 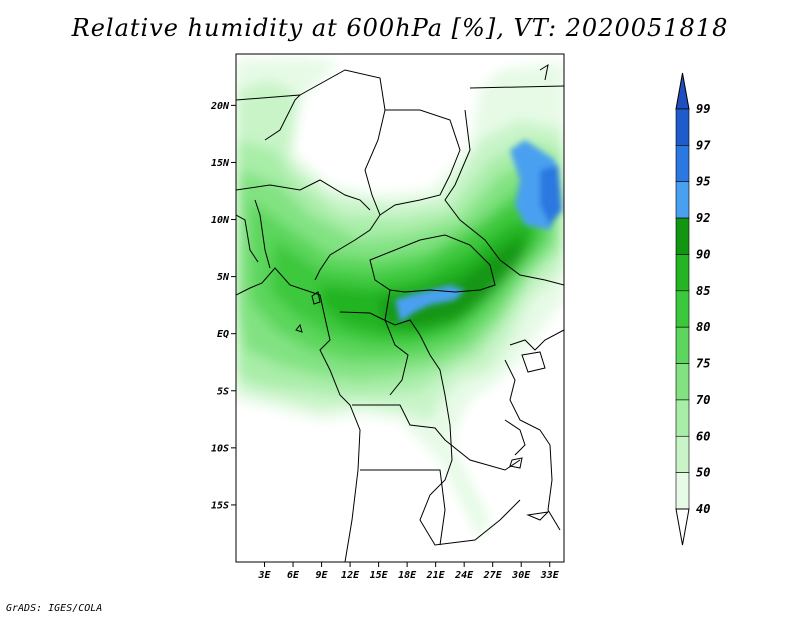 I want to click on lat-tick-label: 10N, so click(x=220, y=220).